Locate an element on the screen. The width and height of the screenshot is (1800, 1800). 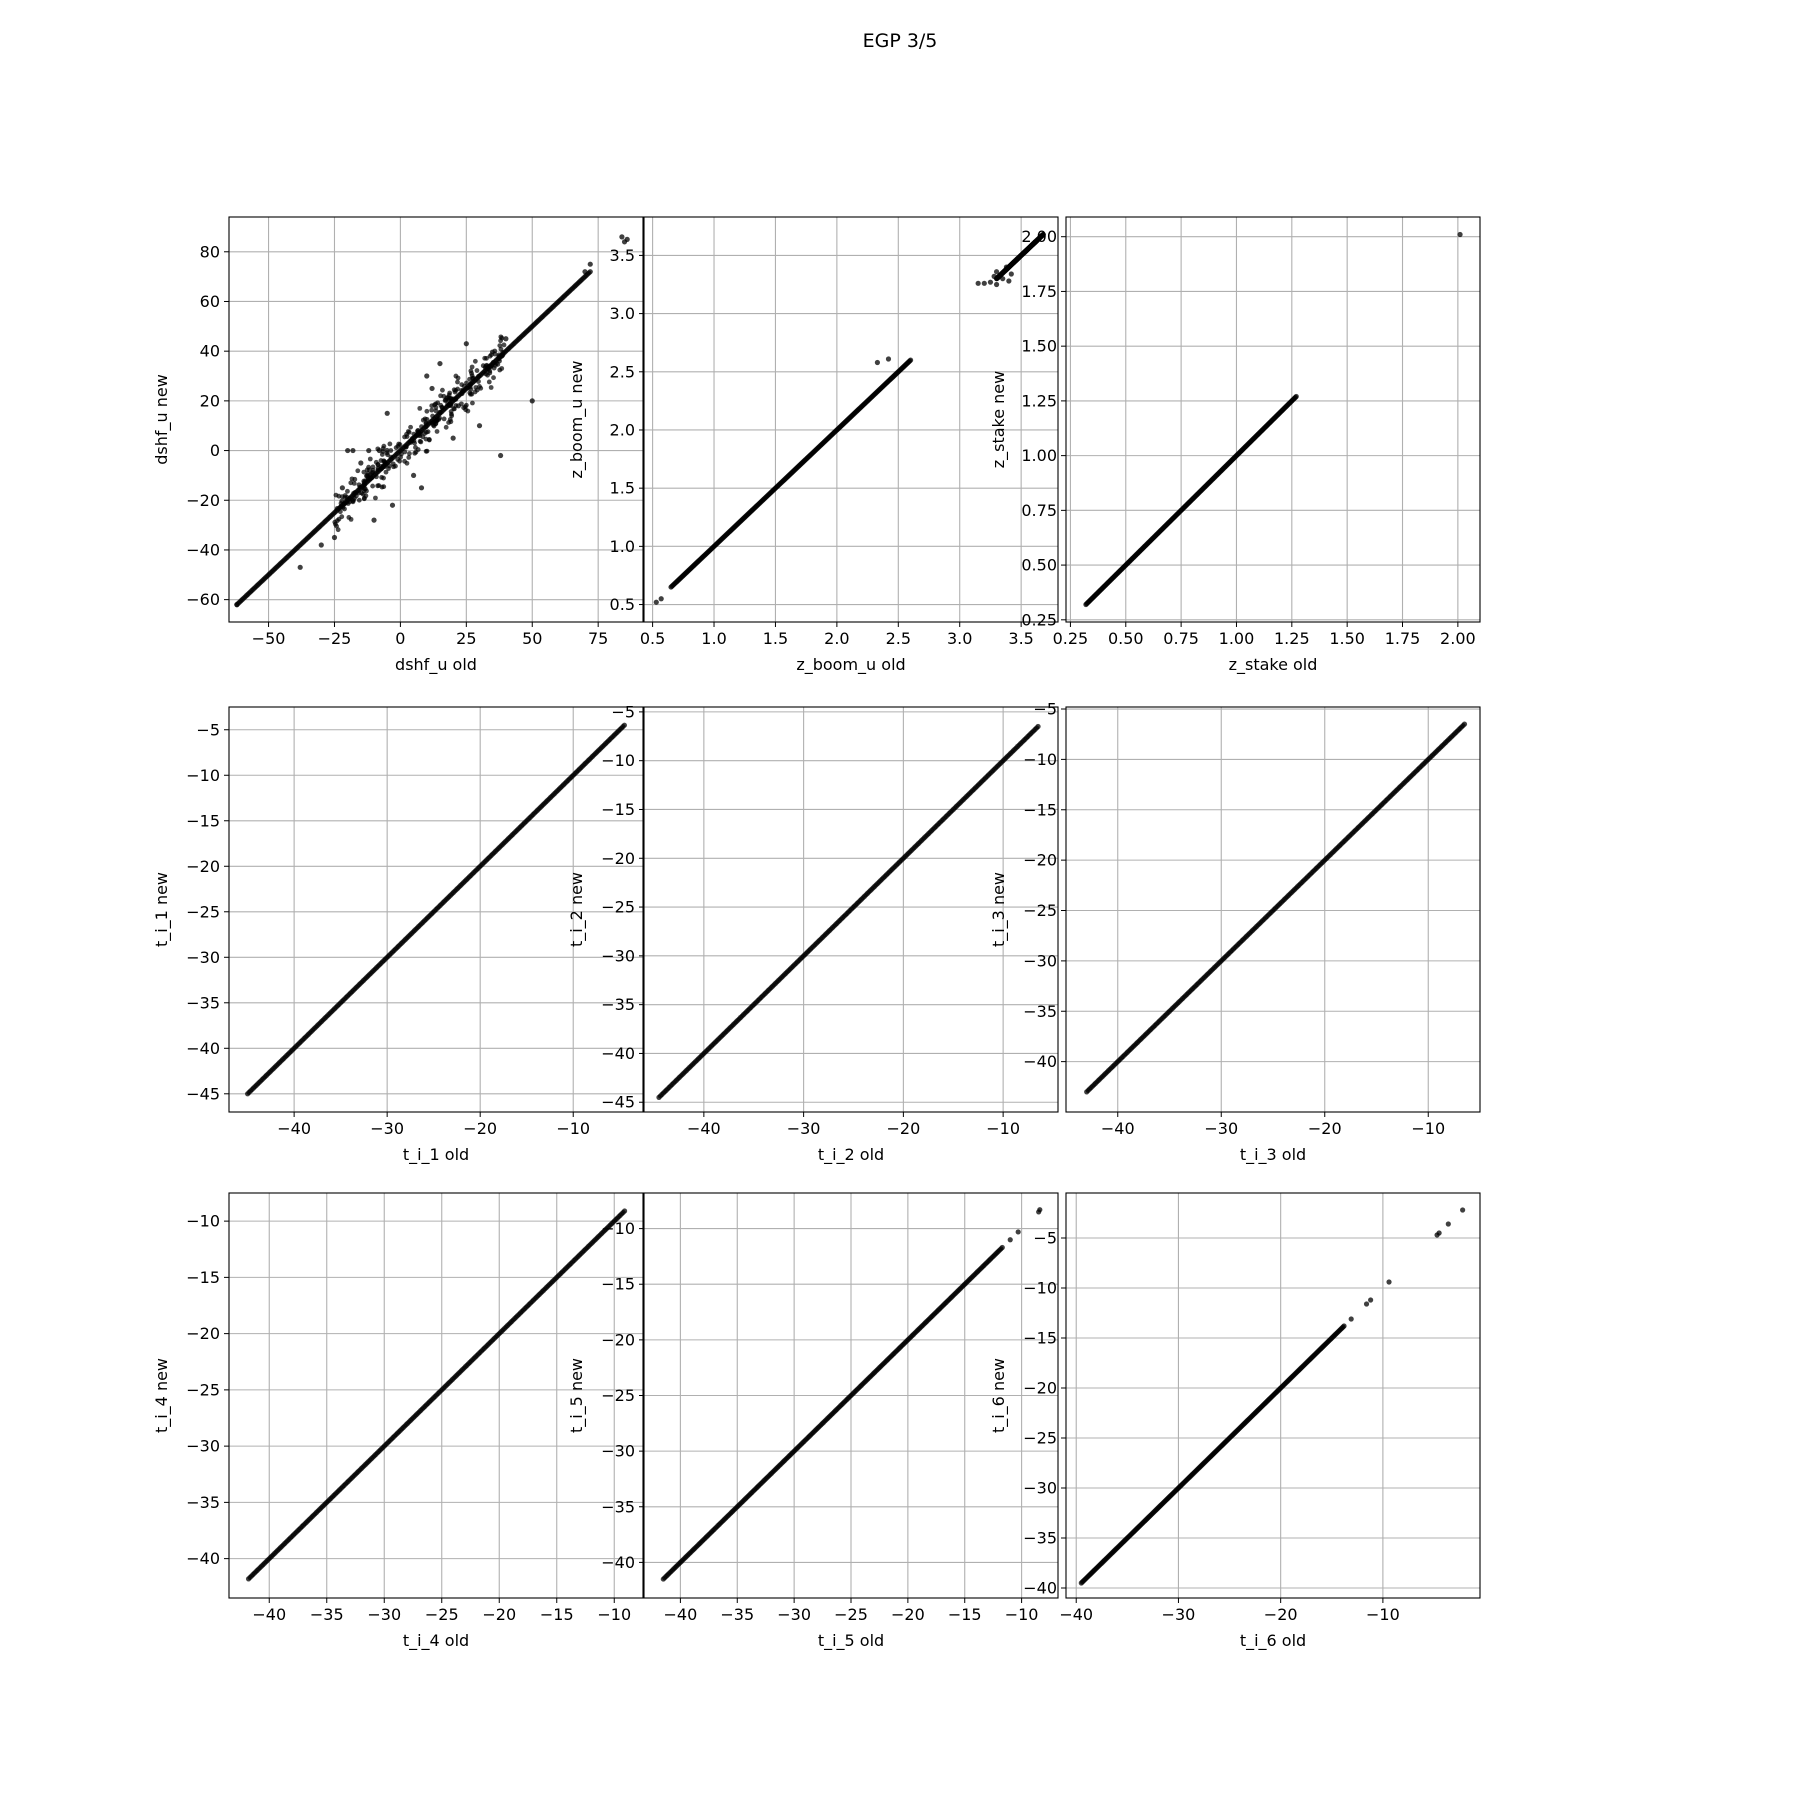
y-axis-label: z_stake new is located at coordinates (999, 420).